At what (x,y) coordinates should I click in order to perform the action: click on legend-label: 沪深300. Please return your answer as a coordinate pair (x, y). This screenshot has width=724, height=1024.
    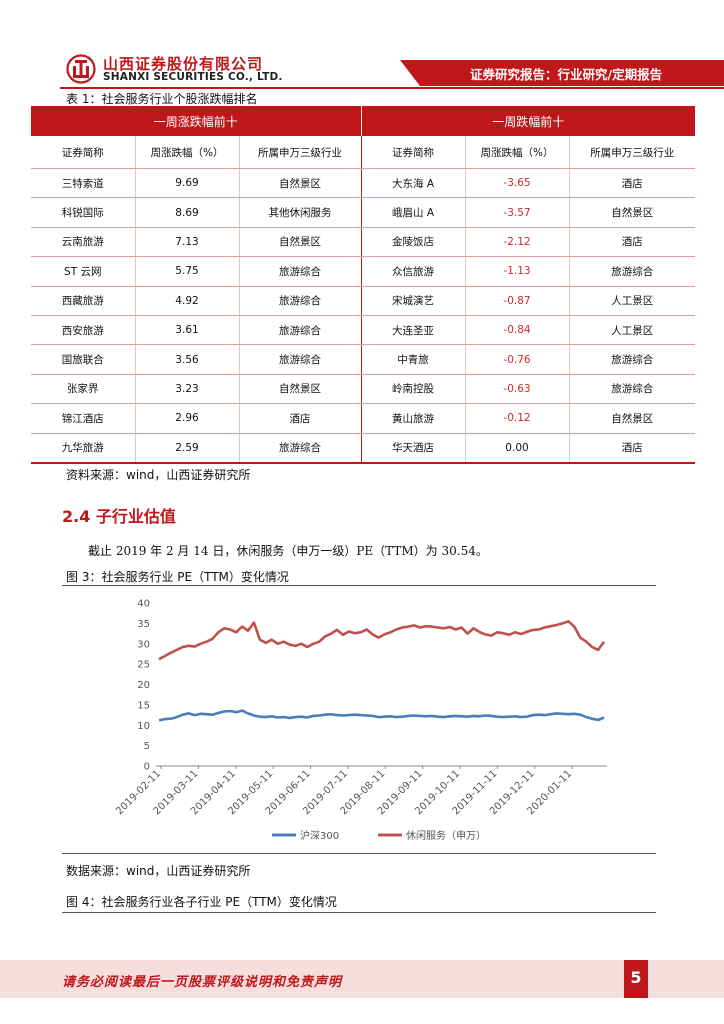
    Looking at the image, I should click on (319, 835).